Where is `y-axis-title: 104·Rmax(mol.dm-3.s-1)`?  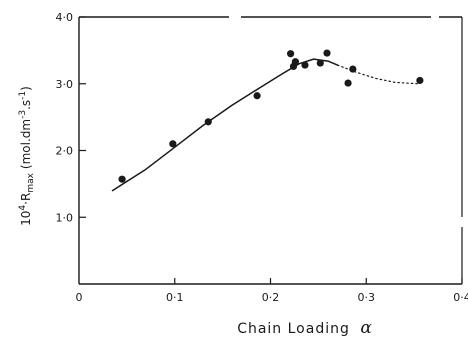 y-axis-title: 104·Rmax(mol.dm-3.s-1) is located at coordinates (27, 156).